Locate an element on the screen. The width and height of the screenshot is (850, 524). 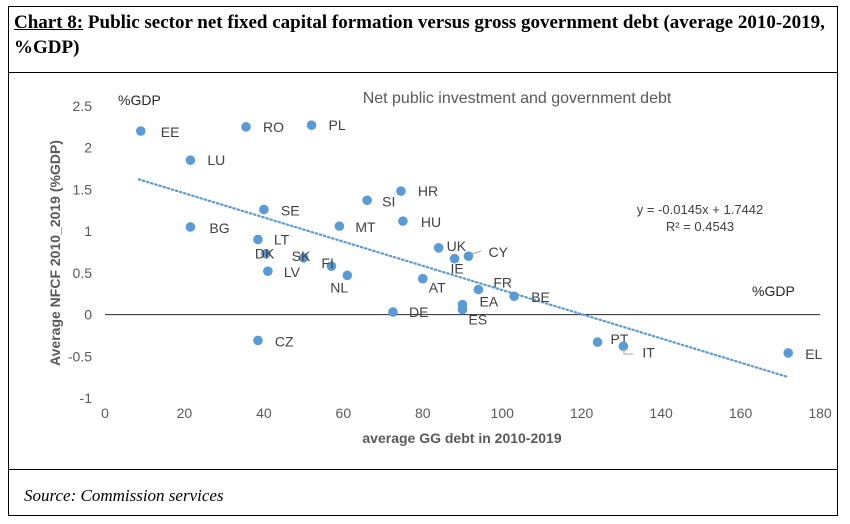
data-point-cy is located at coordinates (468, 256).